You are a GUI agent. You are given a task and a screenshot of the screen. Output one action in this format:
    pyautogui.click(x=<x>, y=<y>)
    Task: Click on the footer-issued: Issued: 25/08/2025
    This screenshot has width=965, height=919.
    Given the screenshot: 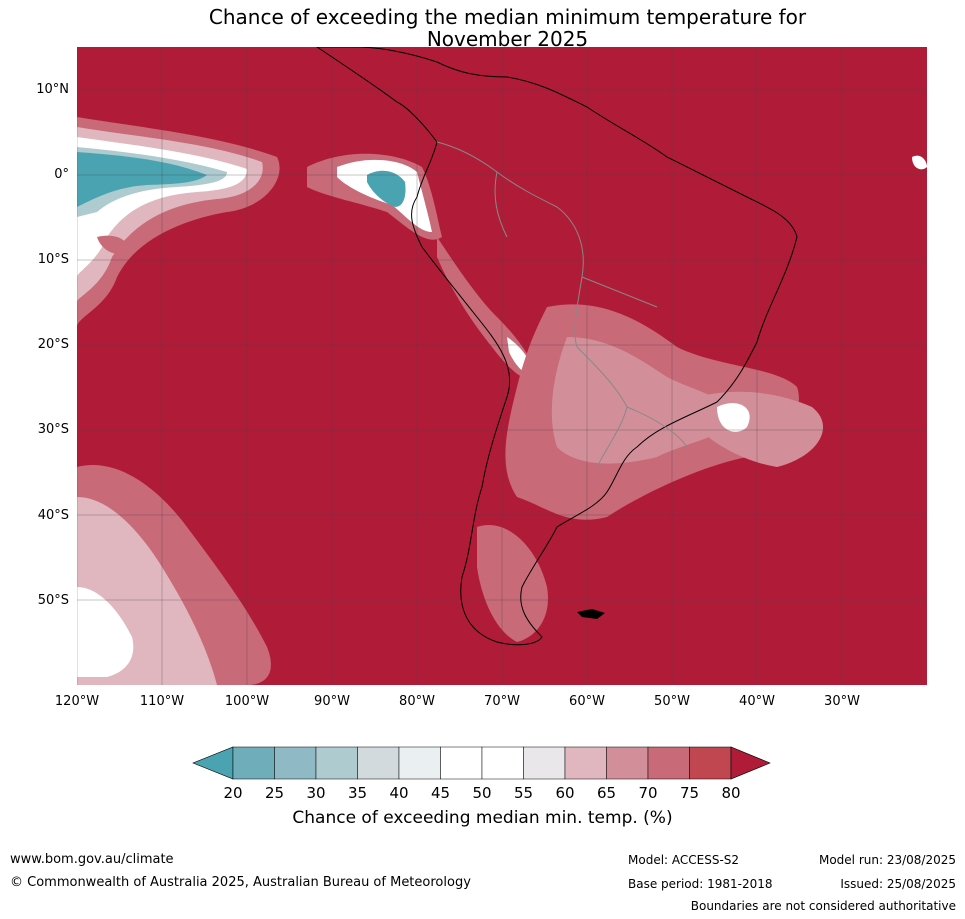 What is the action you would take?
    pyautogui.click(x=898, y=884)
    